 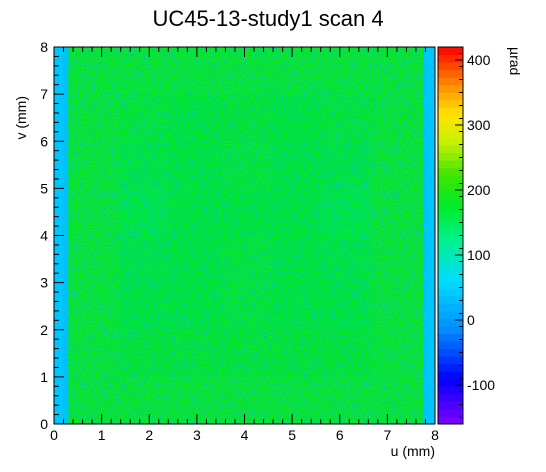 I want to click on x-tick-label: 4, so click(x=245, y=435).